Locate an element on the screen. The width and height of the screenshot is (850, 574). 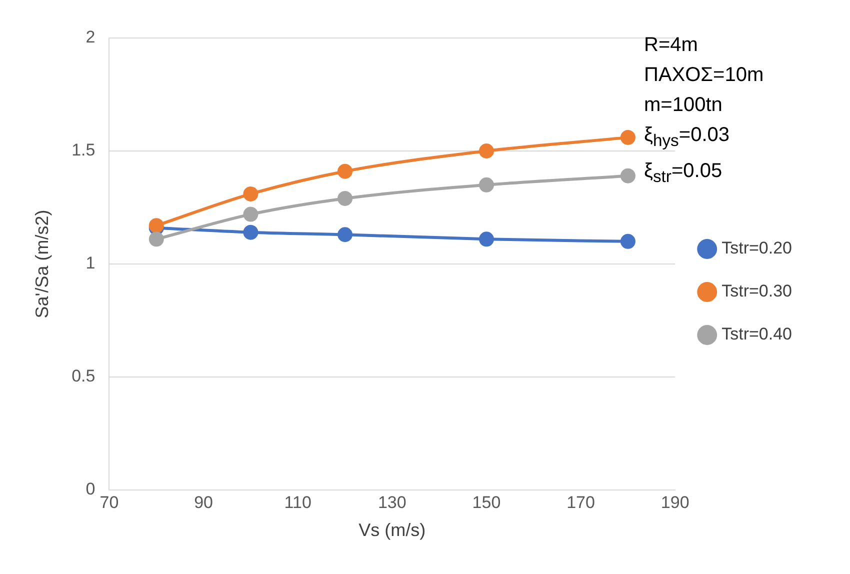
y-tick-label: 2 is located at coordinates (91, 37).